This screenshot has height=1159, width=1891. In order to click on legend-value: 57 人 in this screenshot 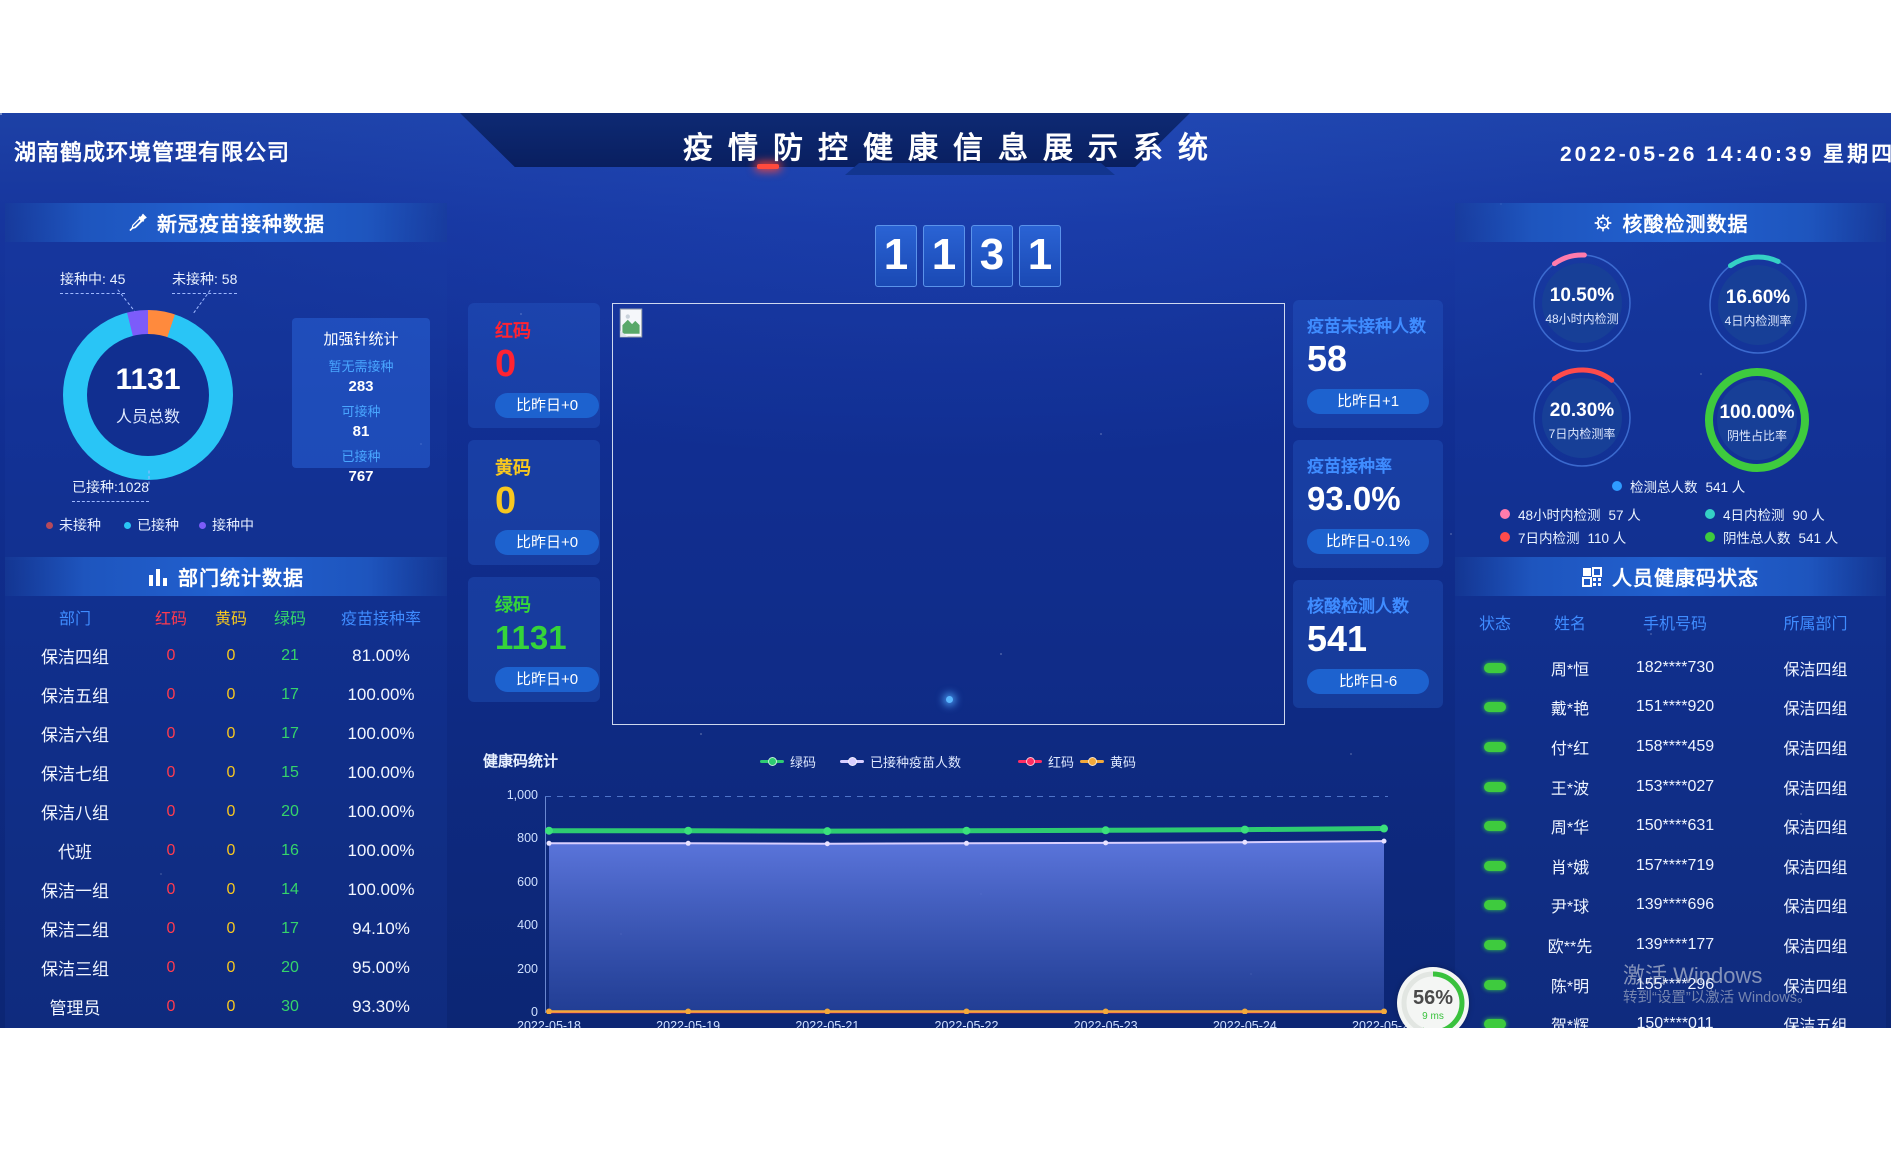, I will do `click(1624, 515)`.